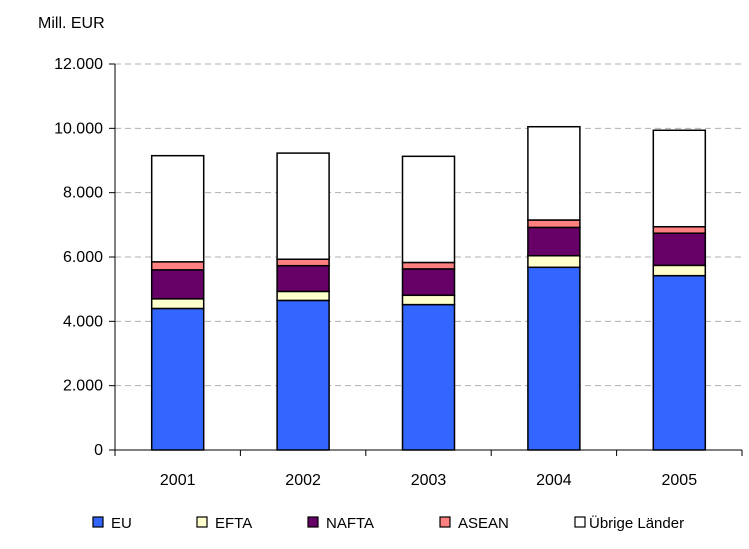 The height and width of the screenshot is (549, 749). Describe the element at coordinates (679, 230) in the screenshot. I see `bar-segment-asean-2005` at that location.